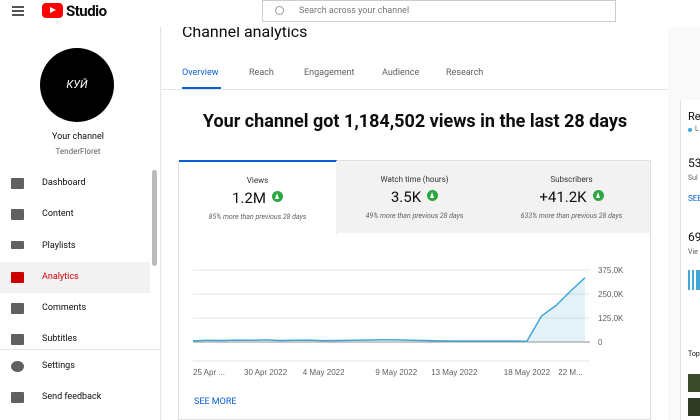 Image resolution: width=700 pixels, height=420 pixels. Describe the element at coordinates (18, 11) in the screenshot. I see `menu-button` at that location.